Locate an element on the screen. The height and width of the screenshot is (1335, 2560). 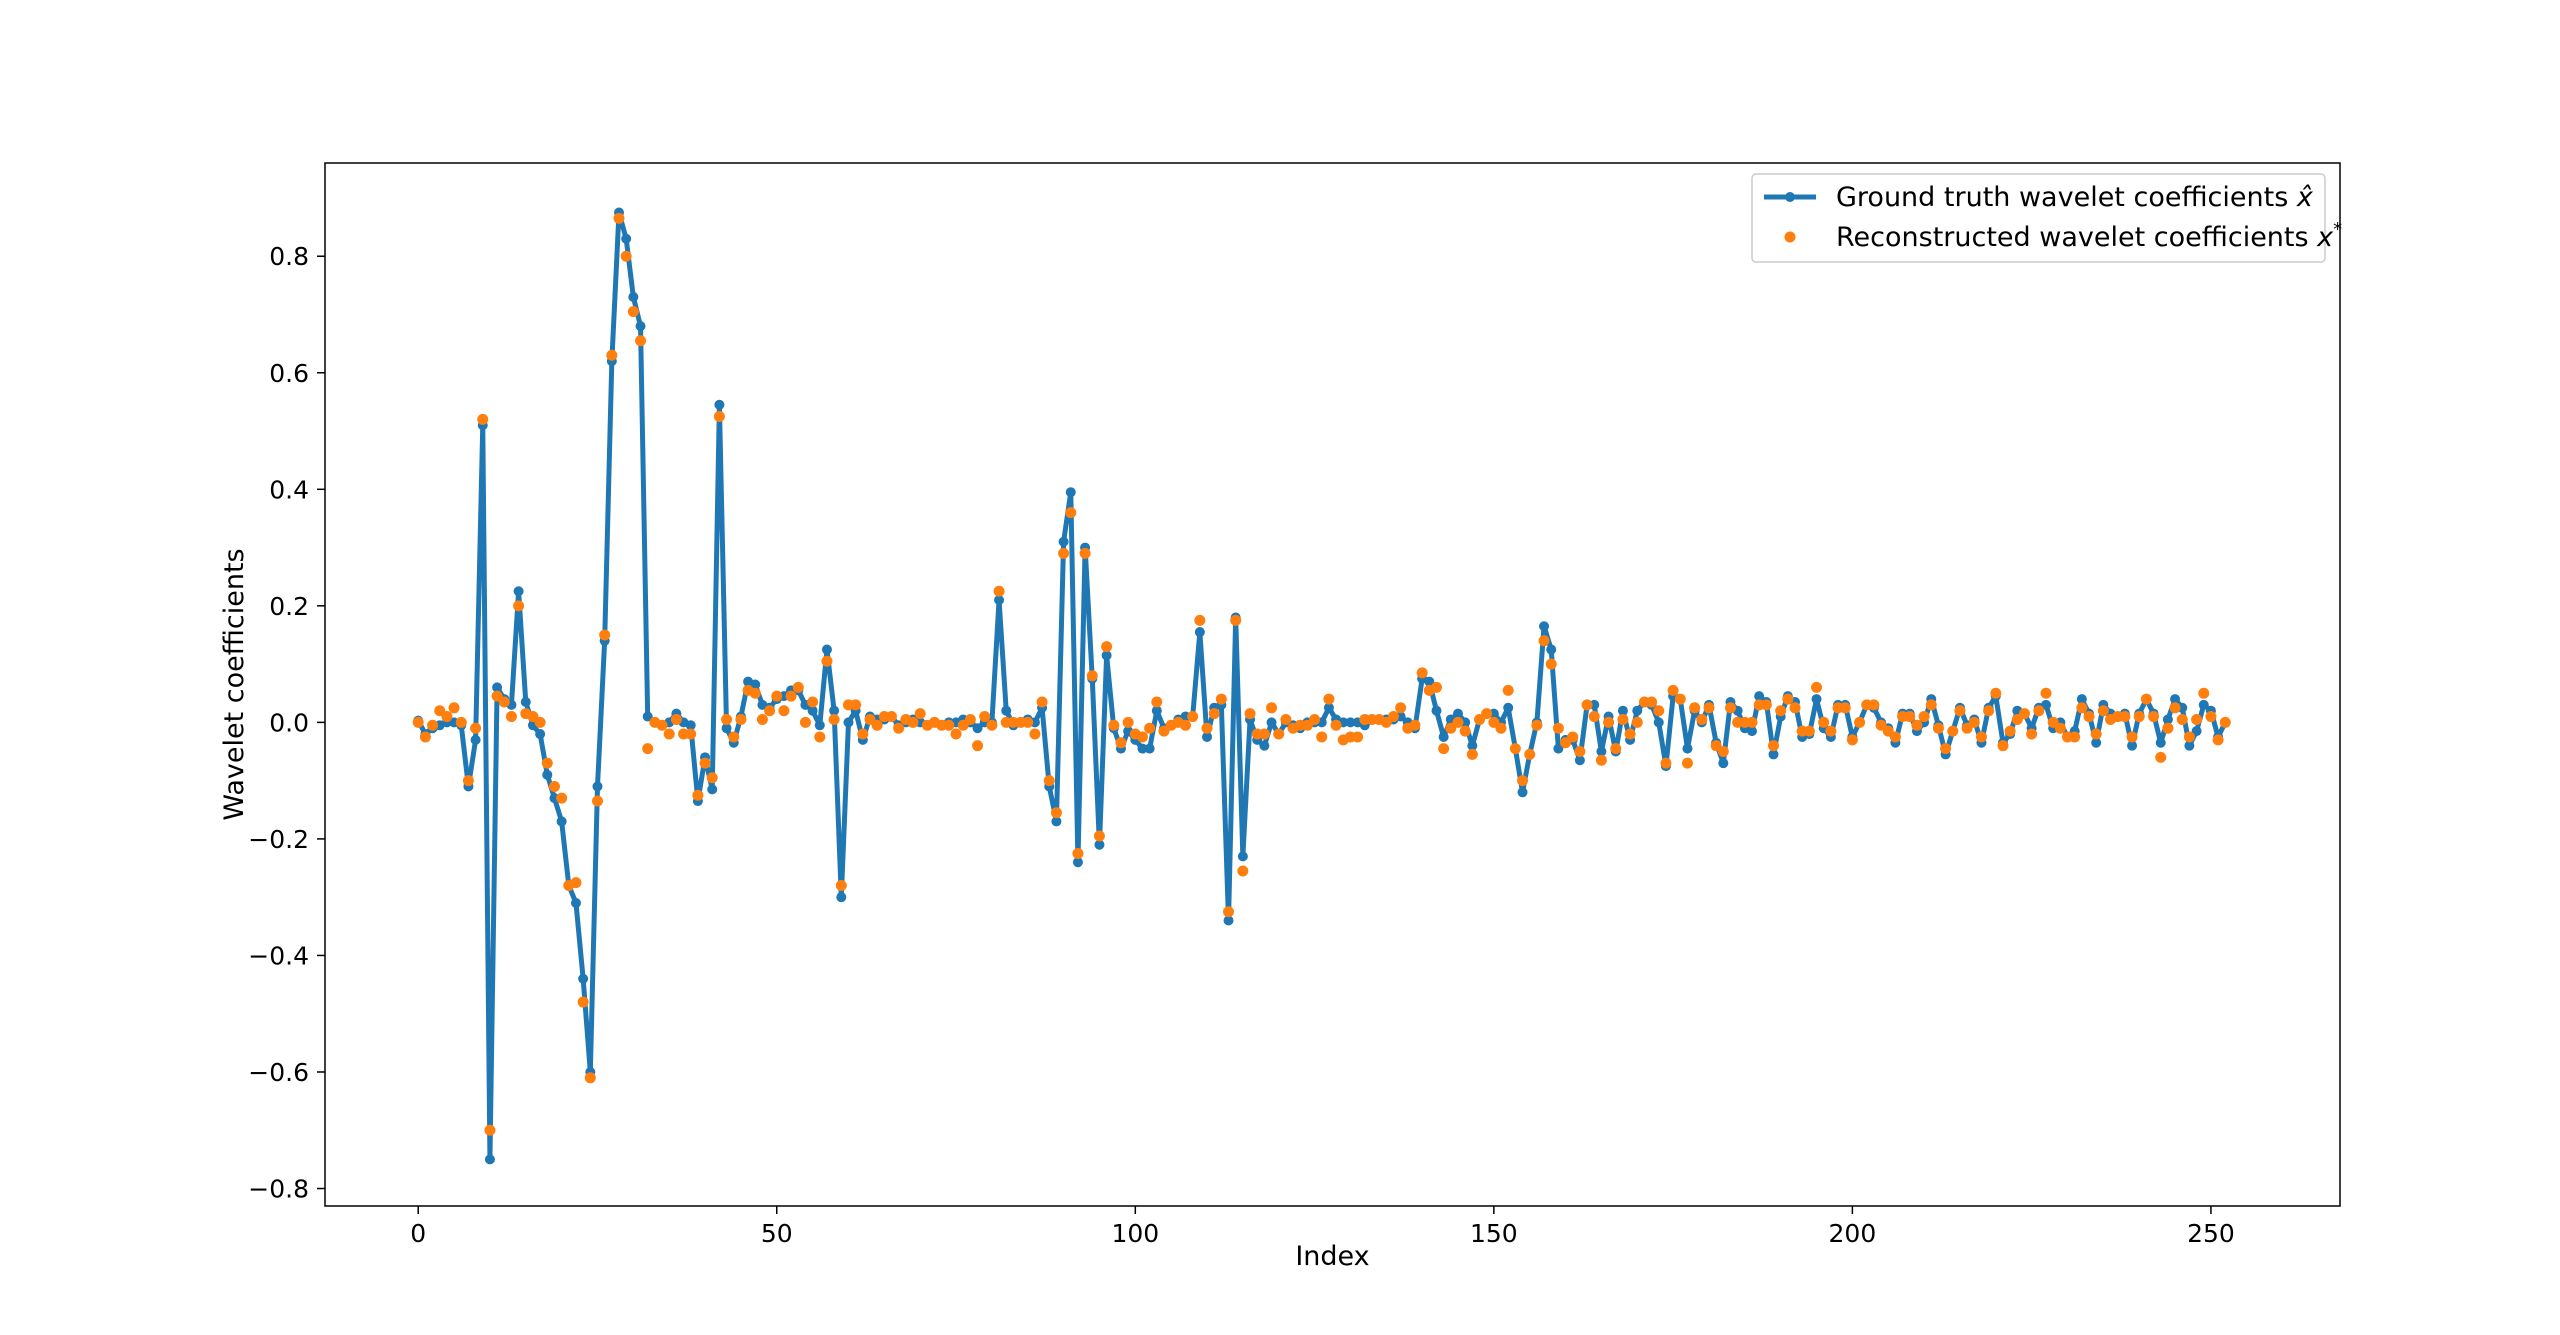
legend-label-reconstructed-text: Reconstructed wavelet coefficients is located at coordinates (2076, 237).